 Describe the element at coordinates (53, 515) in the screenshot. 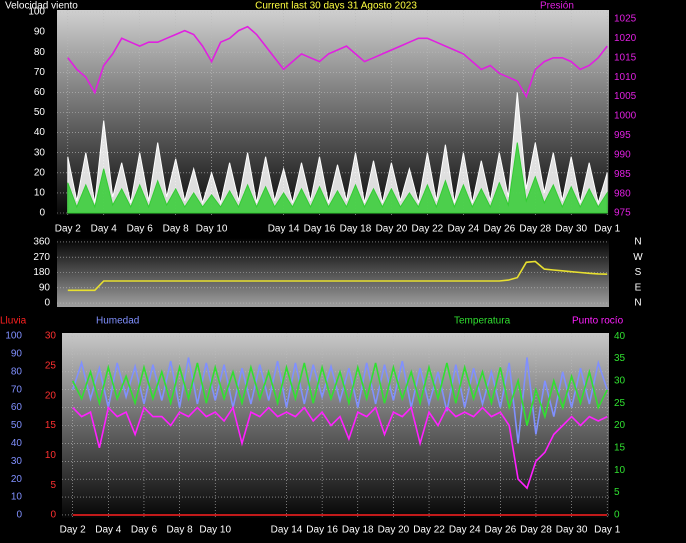

I see `y3-tick-label: 0` at that location.